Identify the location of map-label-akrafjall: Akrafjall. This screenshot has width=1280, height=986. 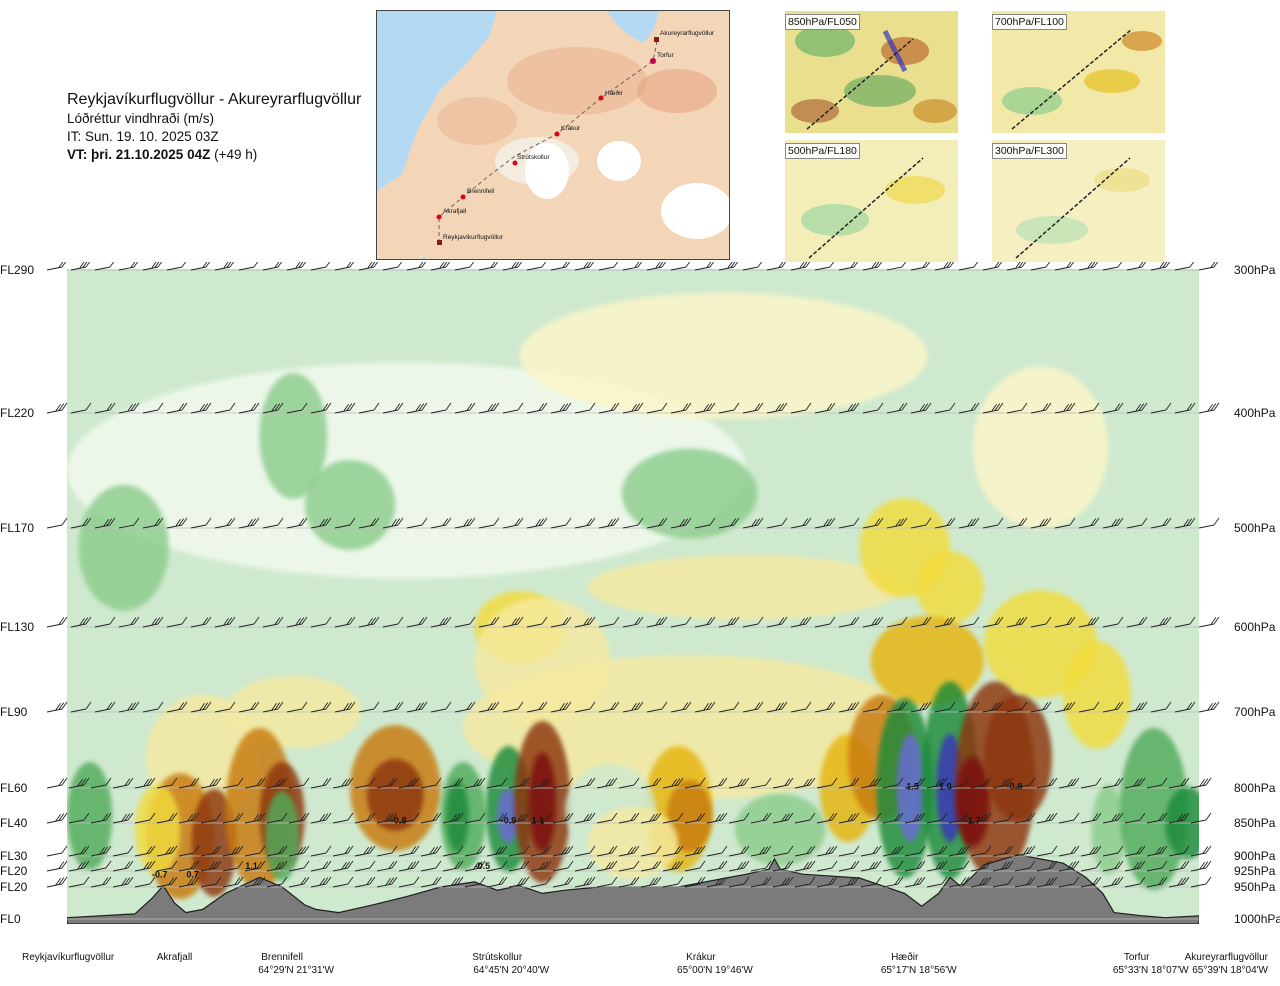
(455, 211).